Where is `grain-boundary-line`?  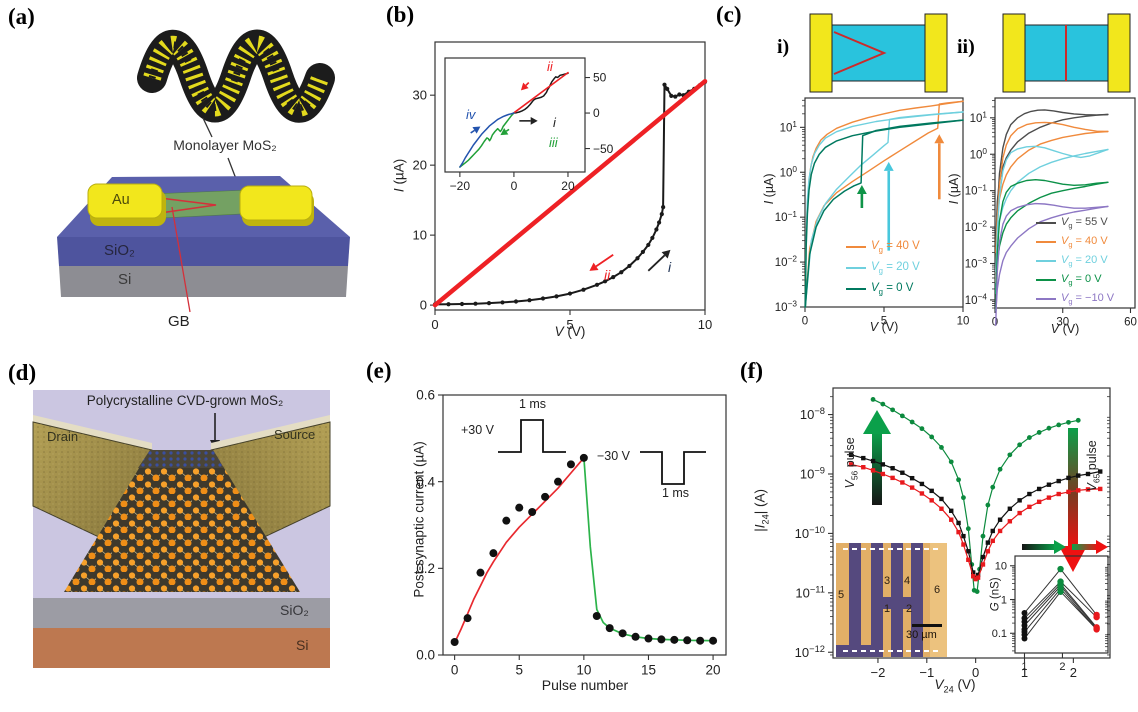
grain-boundary-line is located at coordinates (188, 205).